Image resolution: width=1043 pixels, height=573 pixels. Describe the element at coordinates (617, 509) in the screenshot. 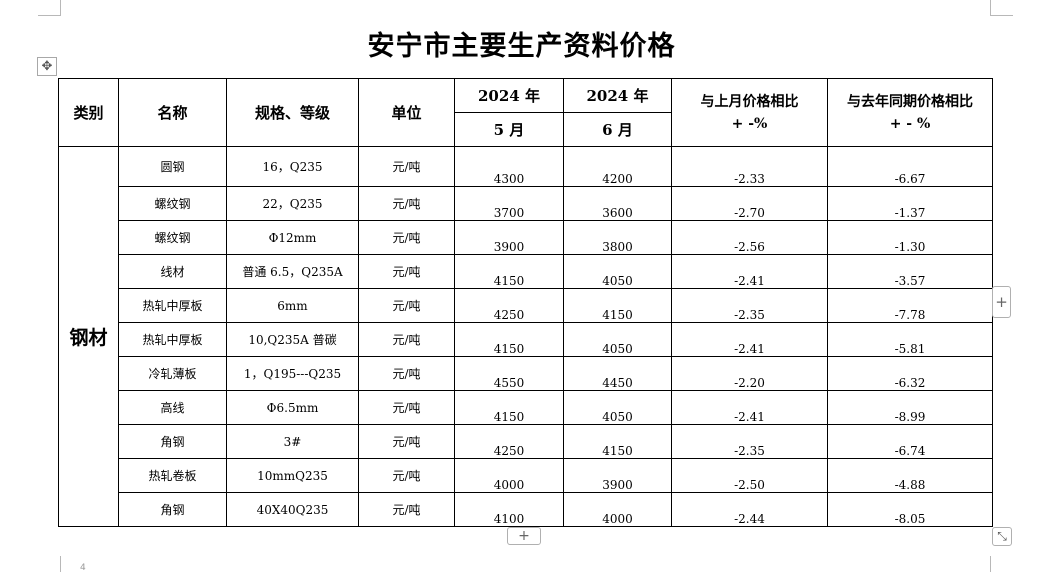

I see `cell-june-price: 4000` at that location.